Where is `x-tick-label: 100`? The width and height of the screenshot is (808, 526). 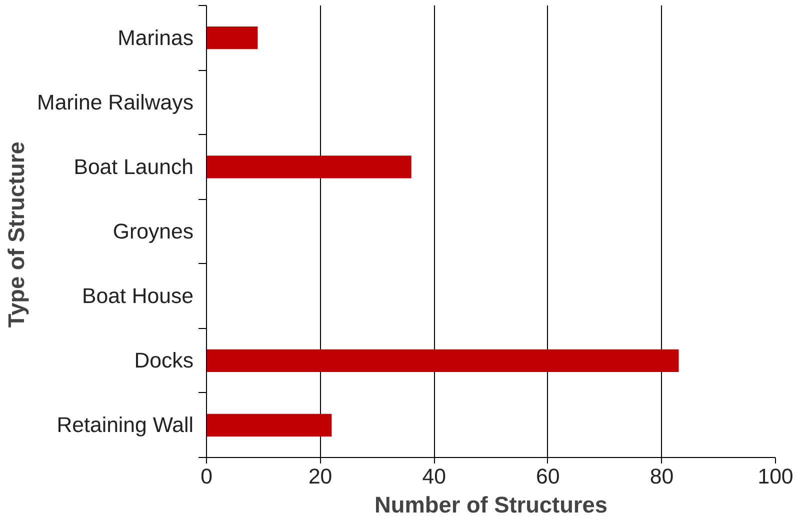 x-tick-label: 100 is located at coordinates (776, 476).